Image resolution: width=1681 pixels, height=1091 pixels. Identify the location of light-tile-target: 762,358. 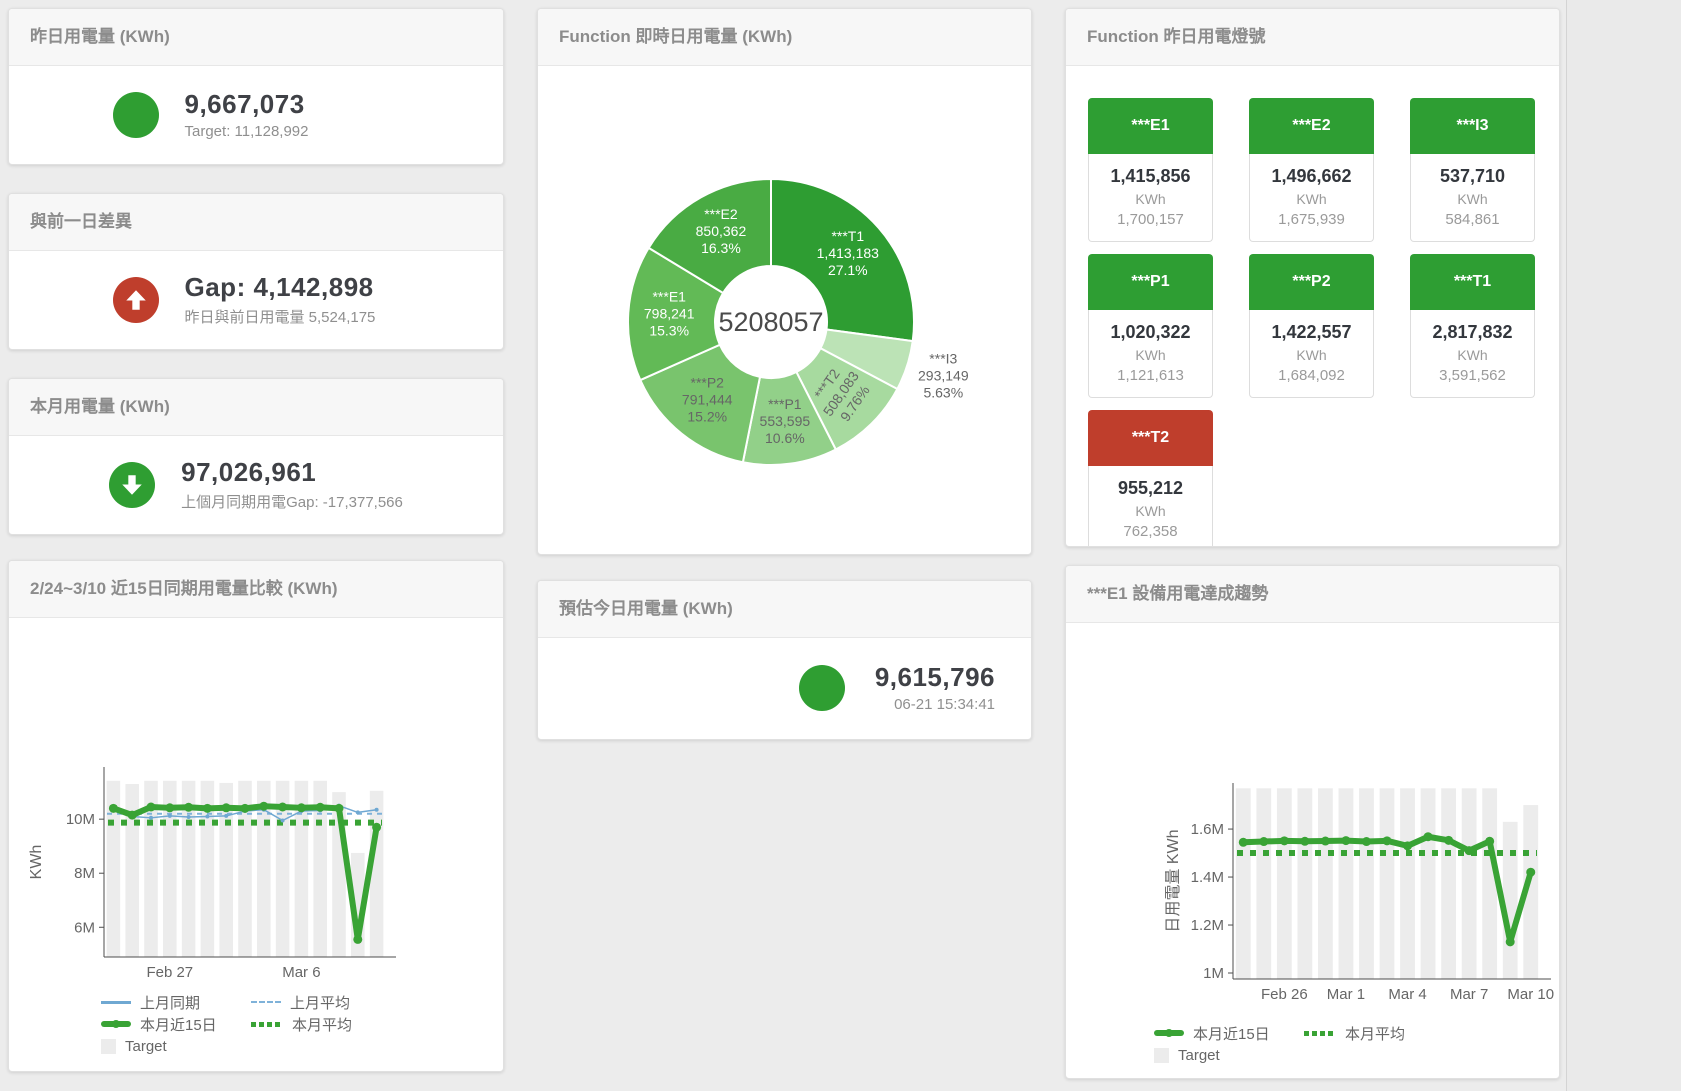
(1150, 531).